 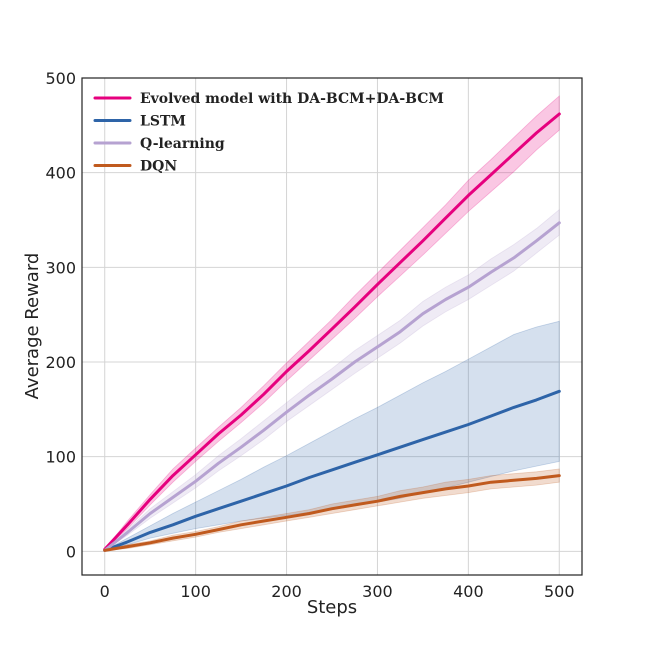 What do you see at coordinates (71, 551) in the screenshot?
I see `y-tick-label: 0` at bounding box center [71, 551].